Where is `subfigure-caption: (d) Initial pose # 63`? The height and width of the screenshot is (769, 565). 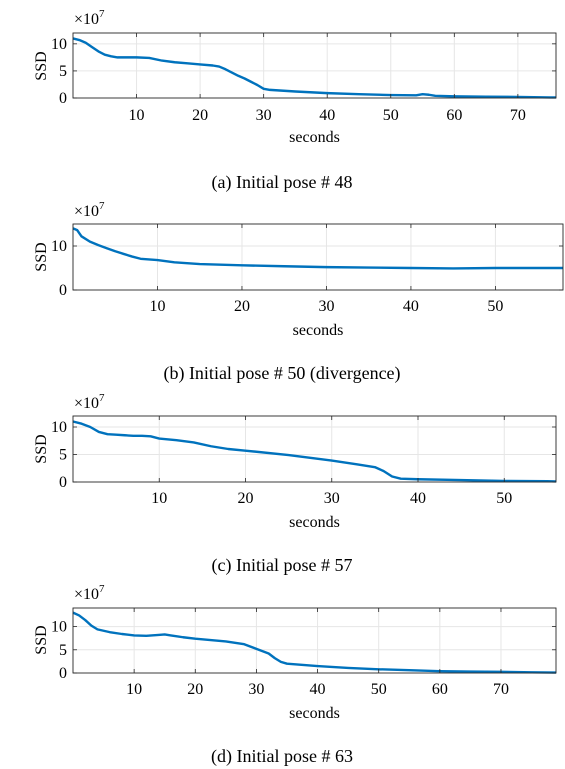 subfigure-caption: (d) Initial pose # 63 is located at coordinates (282, 756).